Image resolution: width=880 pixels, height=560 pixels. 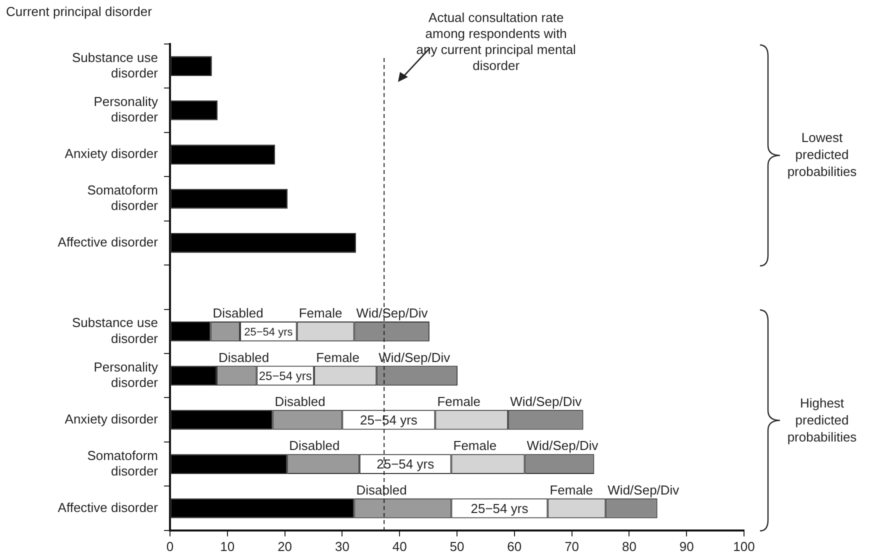 What do you see at coordinates (300, 401) in the screenshot?
I see `series-label: Disabled` at bounding box center [300, 401].